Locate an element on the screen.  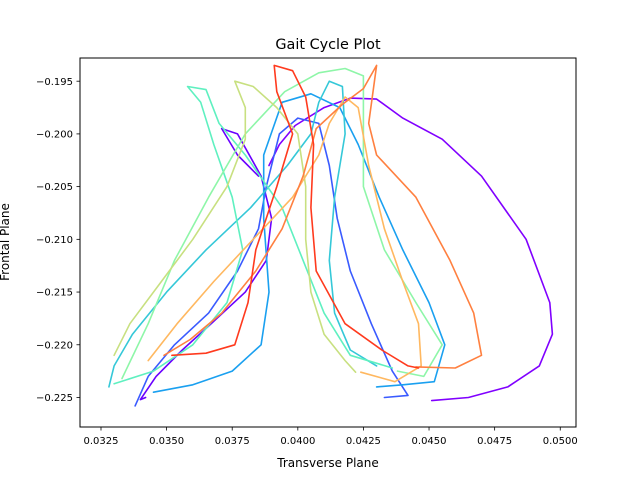
x-tick-label: 0.0475 is located at coordinates (494, 441).